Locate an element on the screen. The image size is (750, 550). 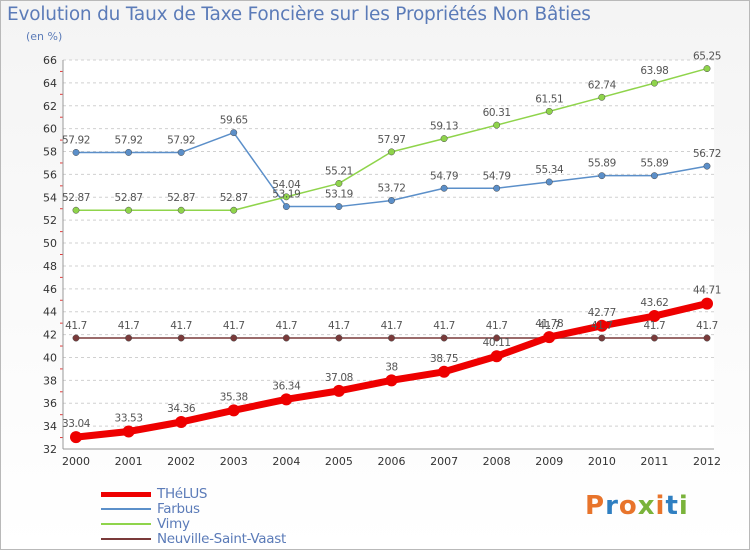
data-label: 37.08 is located at coordinates (339, 378).